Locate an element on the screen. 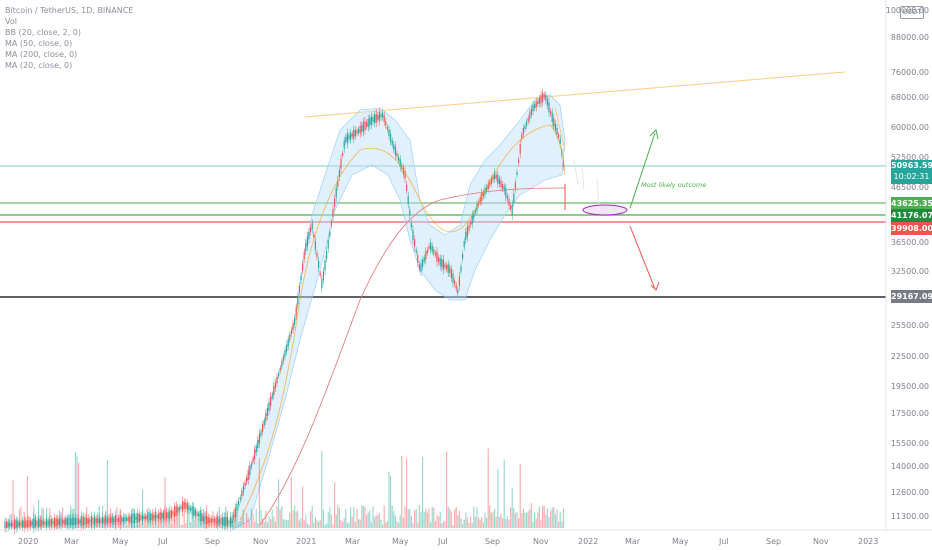  price-axis-label: 11300.00 is located at coordinates (909, 516).